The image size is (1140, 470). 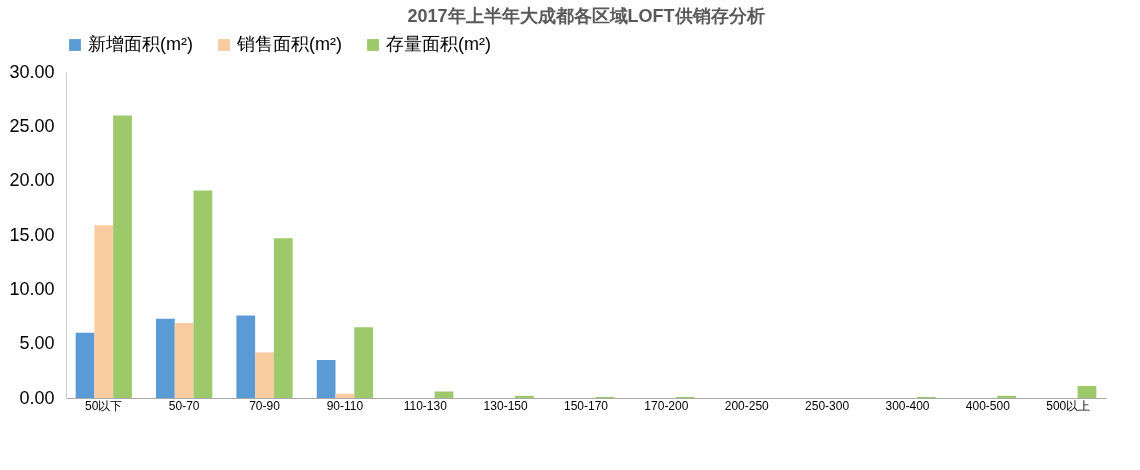 I want to click on chart-title: 2017年上半年大成都各区域LOFT供销存分析, so click(x=586, y=16).